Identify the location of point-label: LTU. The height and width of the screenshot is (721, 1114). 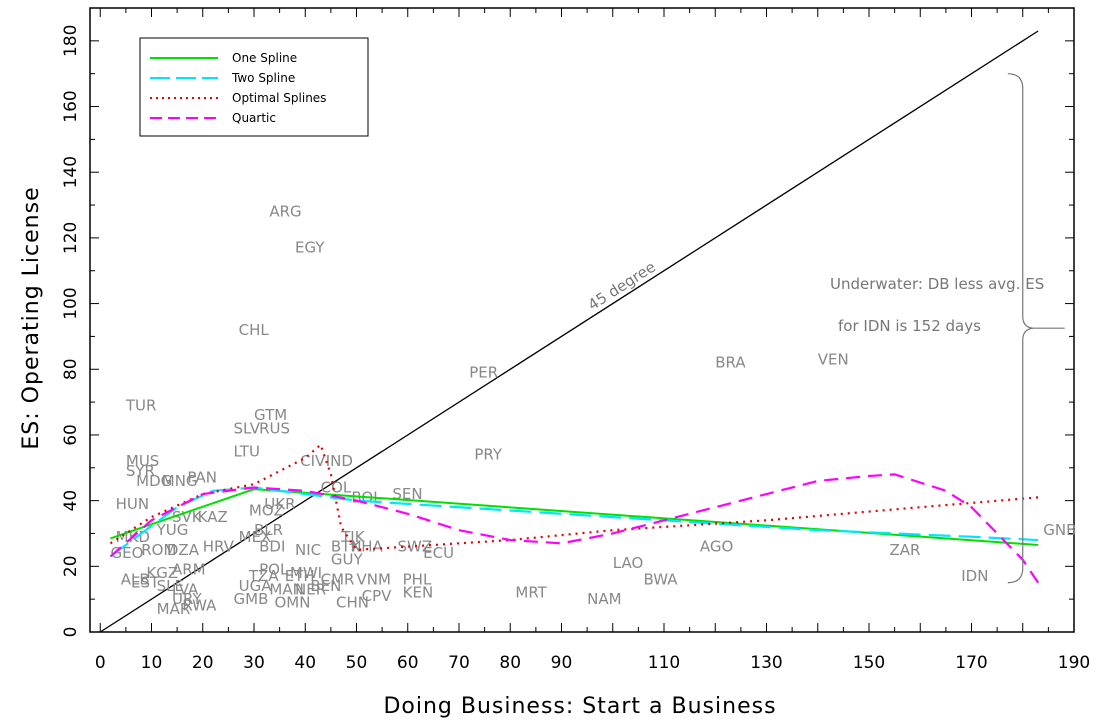
(247, 451).